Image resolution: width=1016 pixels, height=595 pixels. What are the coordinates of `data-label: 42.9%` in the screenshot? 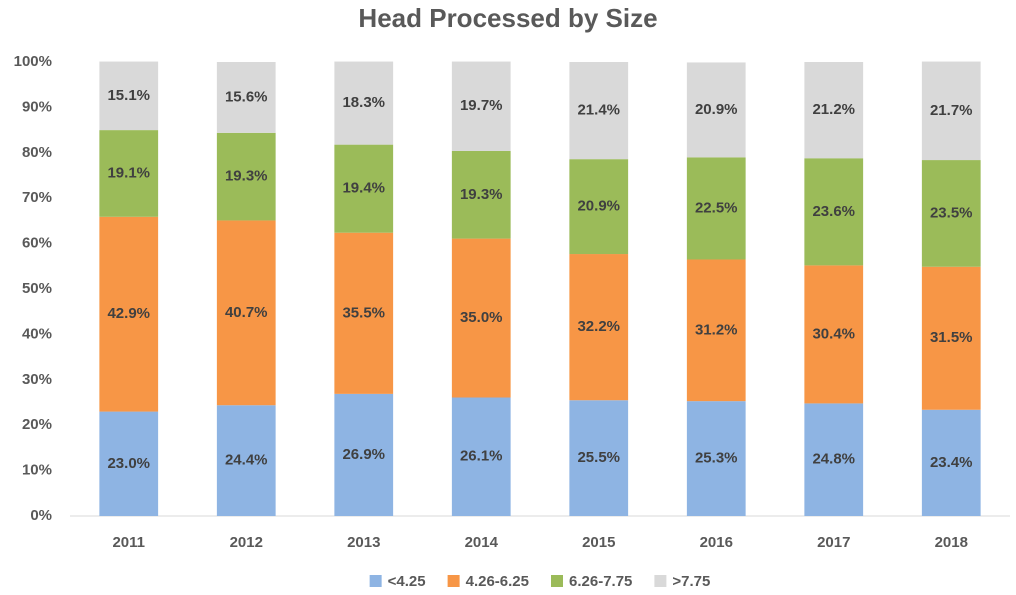 It's located at (128, 313).